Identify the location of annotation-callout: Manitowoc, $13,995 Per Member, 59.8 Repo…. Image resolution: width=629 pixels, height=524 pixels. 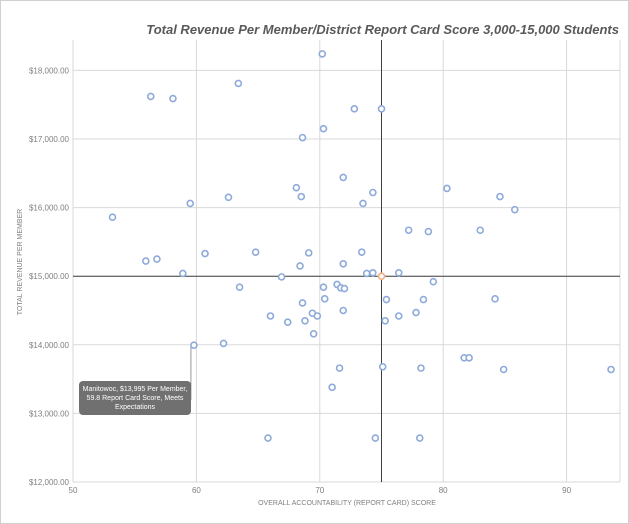
(135, 398).